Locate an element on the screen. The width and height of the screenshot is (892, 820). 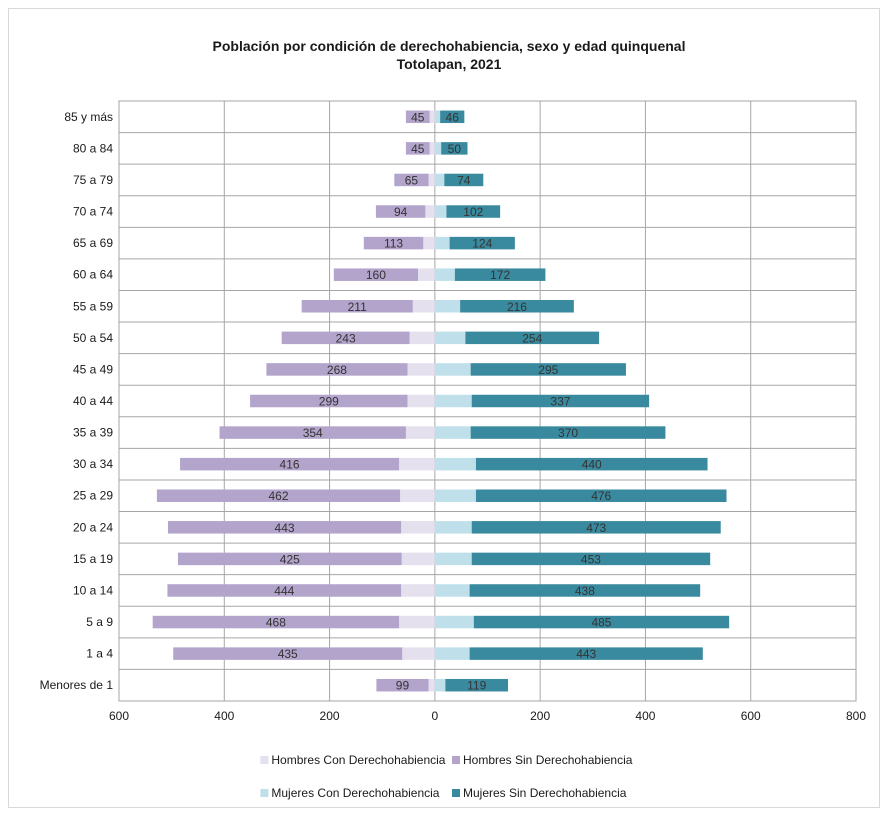
data-label: 160 is located at coordinates (376, 275).